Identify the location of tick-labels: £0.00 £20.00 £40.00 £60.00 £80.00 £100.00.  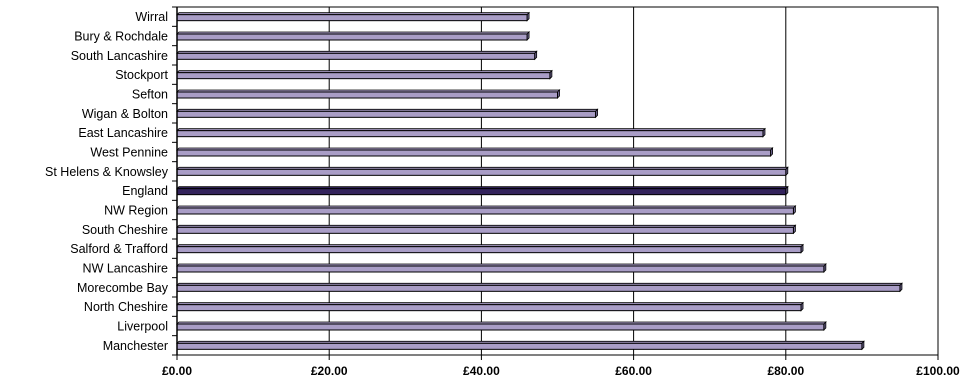
(561, 371).